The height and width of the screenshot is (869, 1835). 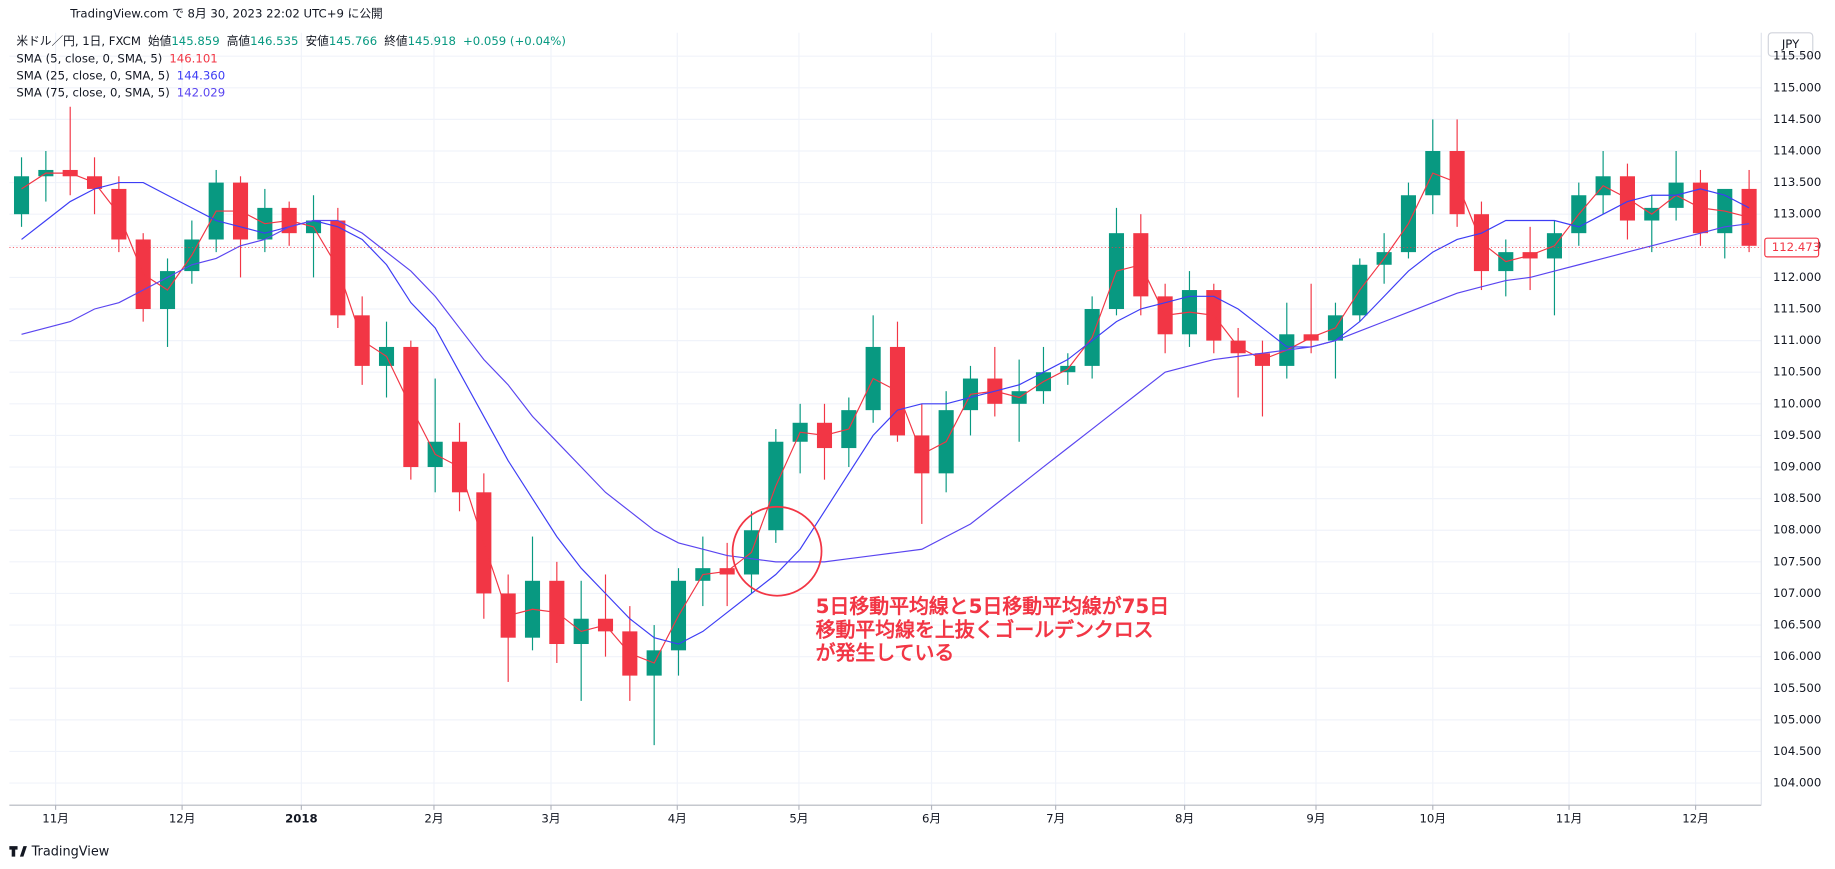 I want to click on y-tick-label: 113.000, so click(x=1797, y=214).